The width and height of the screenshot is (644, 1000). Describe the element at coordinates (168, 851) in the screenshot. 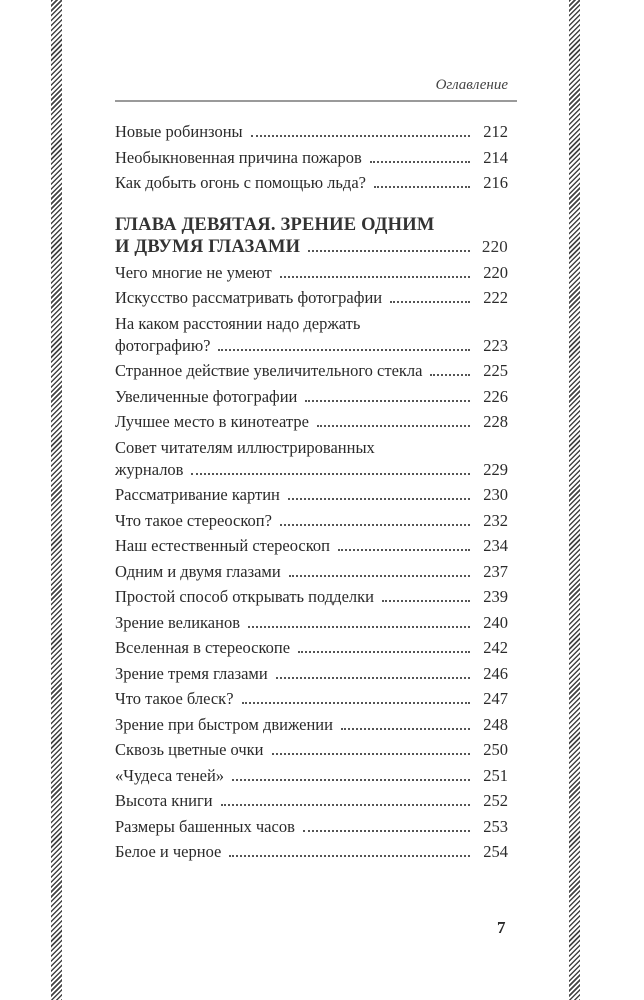

I see `toc-entry-title: Белое и черное` at that location.